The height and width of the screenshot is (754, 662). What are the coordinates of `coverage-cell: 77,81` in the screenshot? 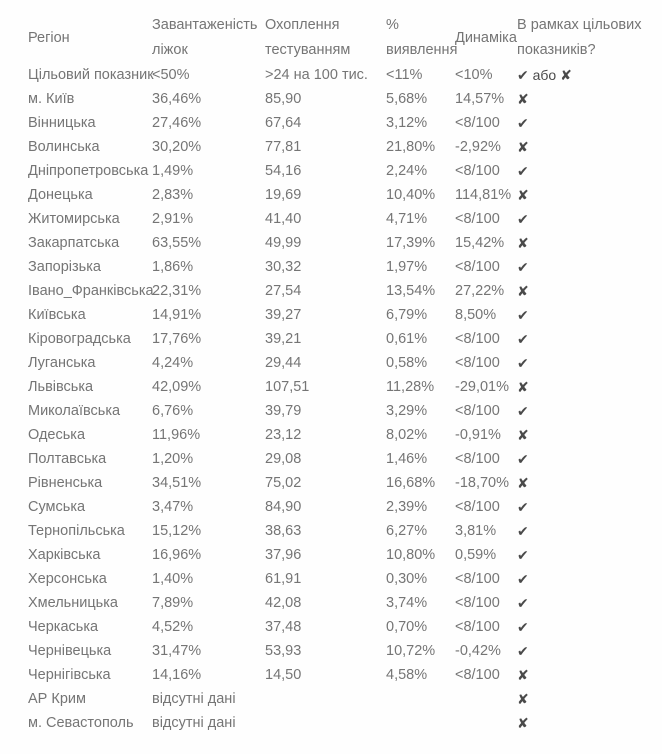 It's located at (283, 147).